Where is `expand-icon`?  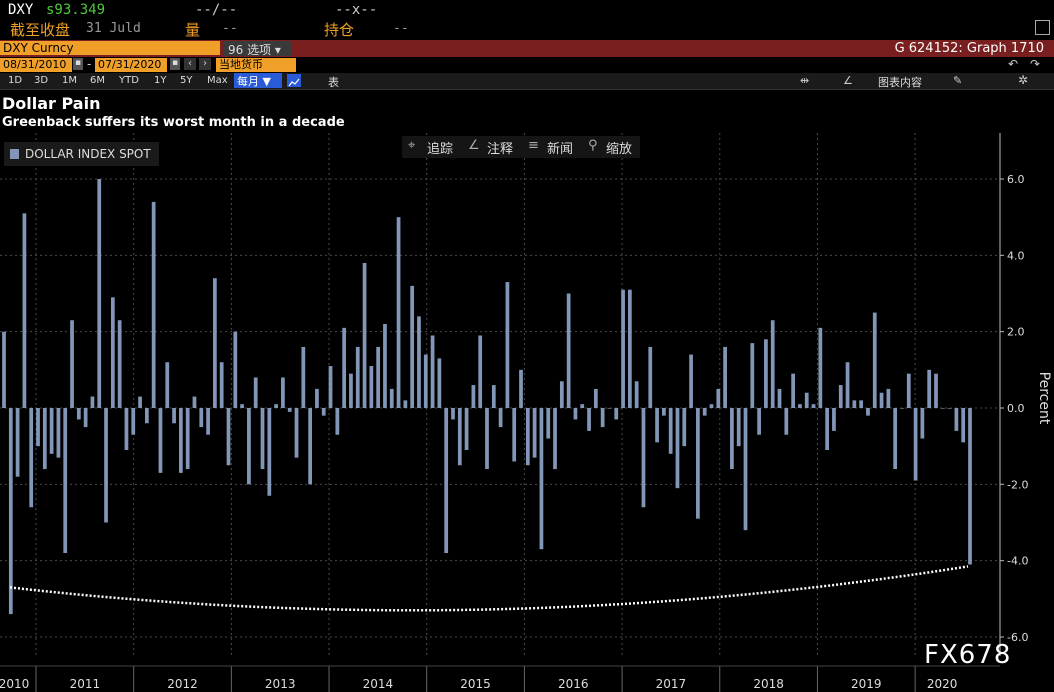 expand-icon is located at coordinates (1042, 27).